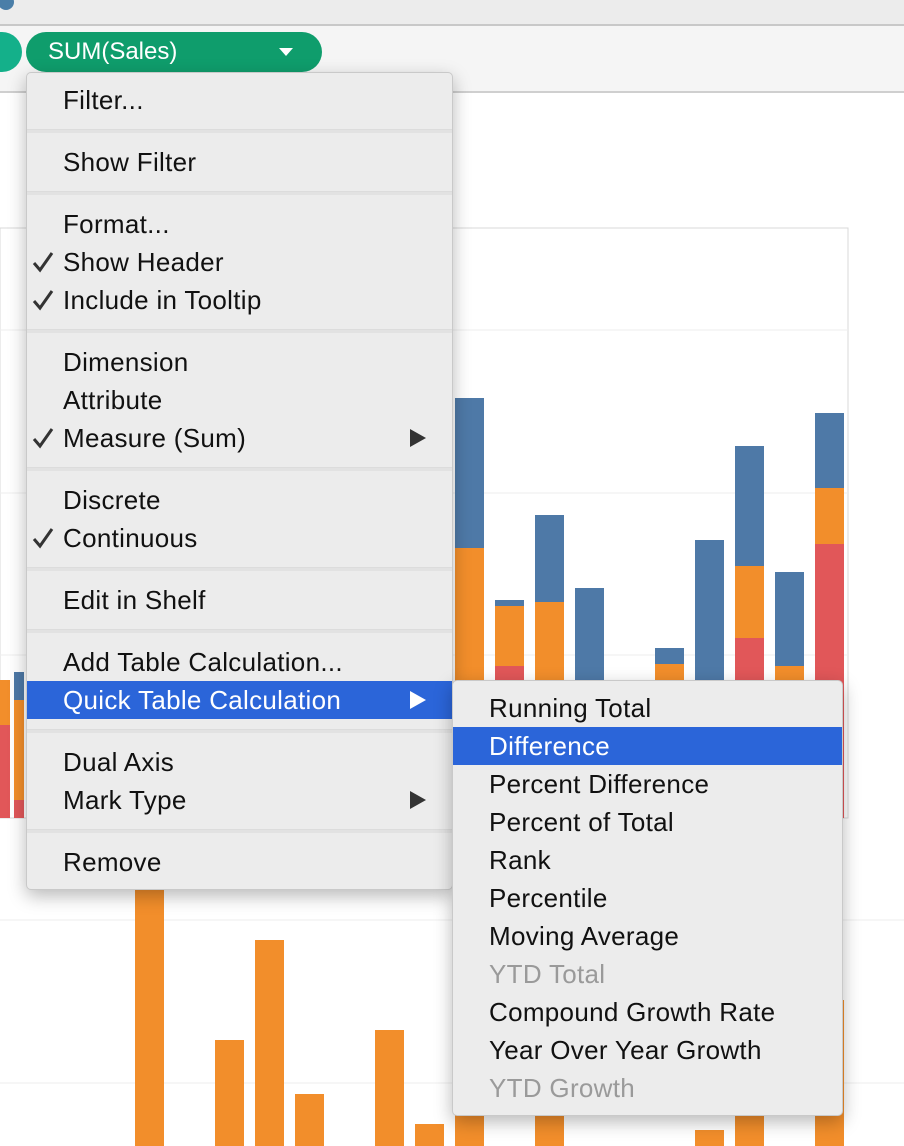  What do you see at coordinates (625, 1050) in the screenshot?
I see `menu-label: Year Over Year Growth` at bounding box center [625, 1050].